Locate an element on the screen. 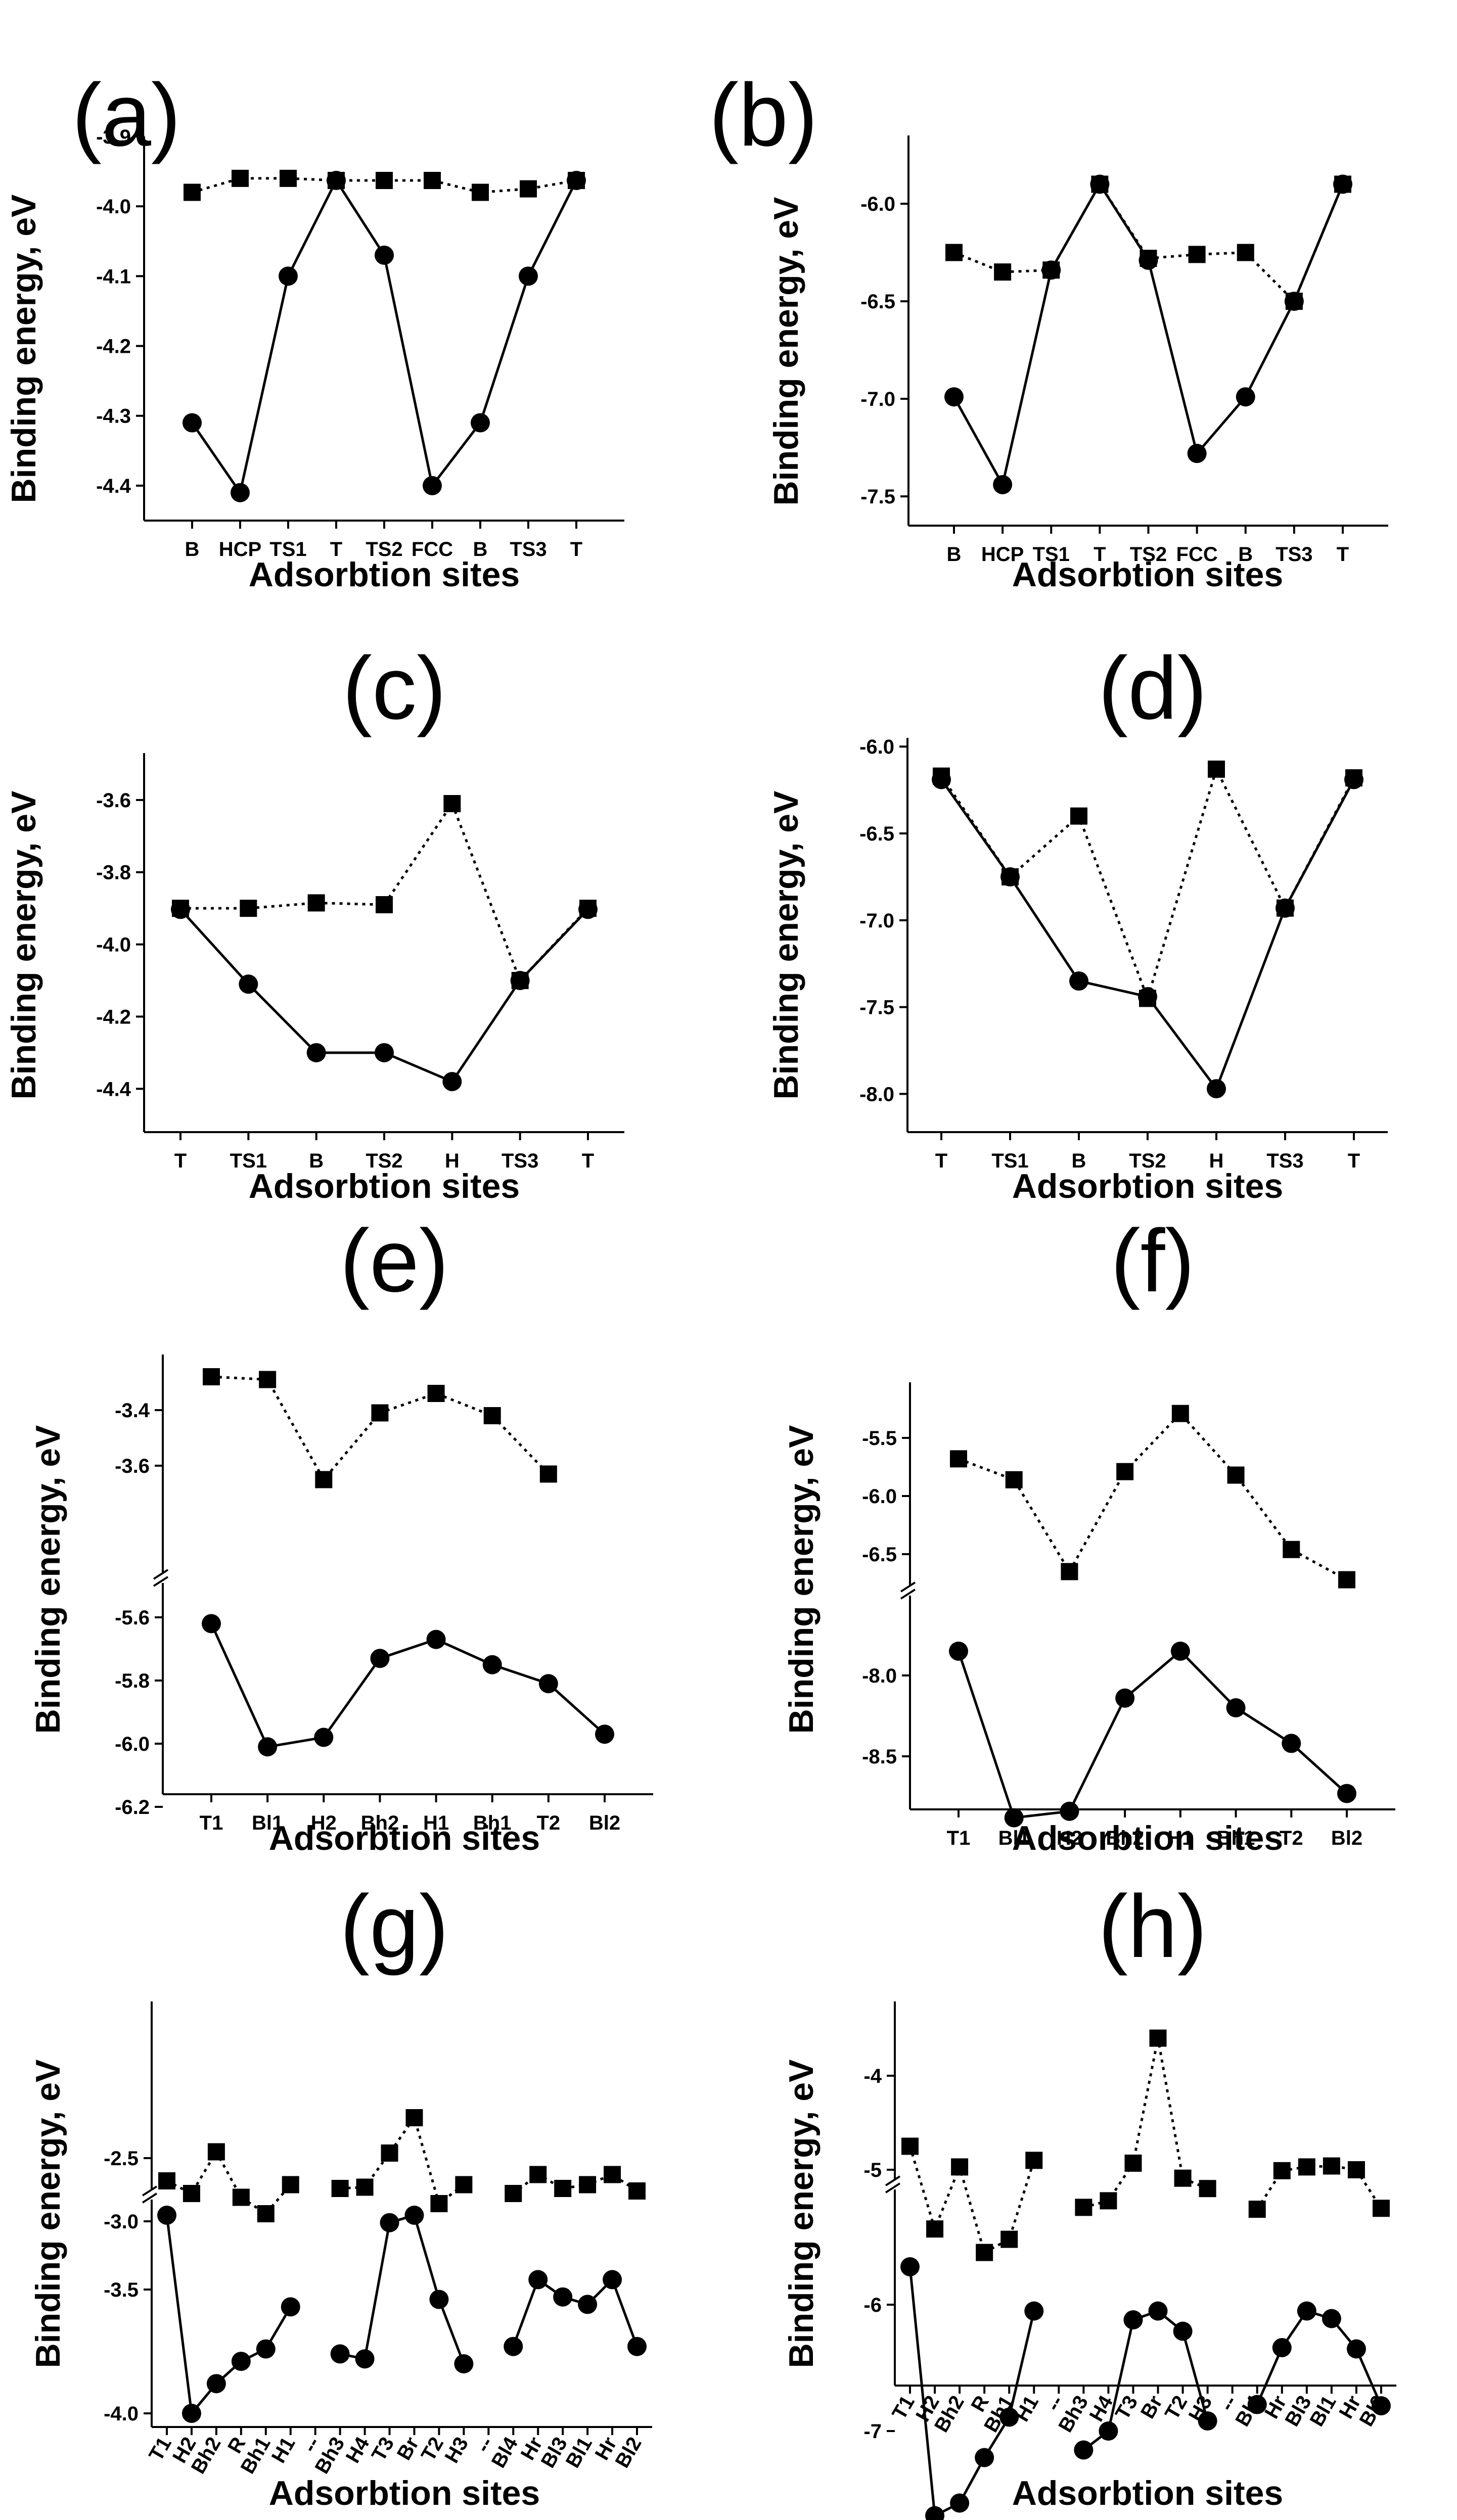 The height and width of the screenshot is (2520, 1457). x-tick-label: T2 is located at coordinates (549, 1823).